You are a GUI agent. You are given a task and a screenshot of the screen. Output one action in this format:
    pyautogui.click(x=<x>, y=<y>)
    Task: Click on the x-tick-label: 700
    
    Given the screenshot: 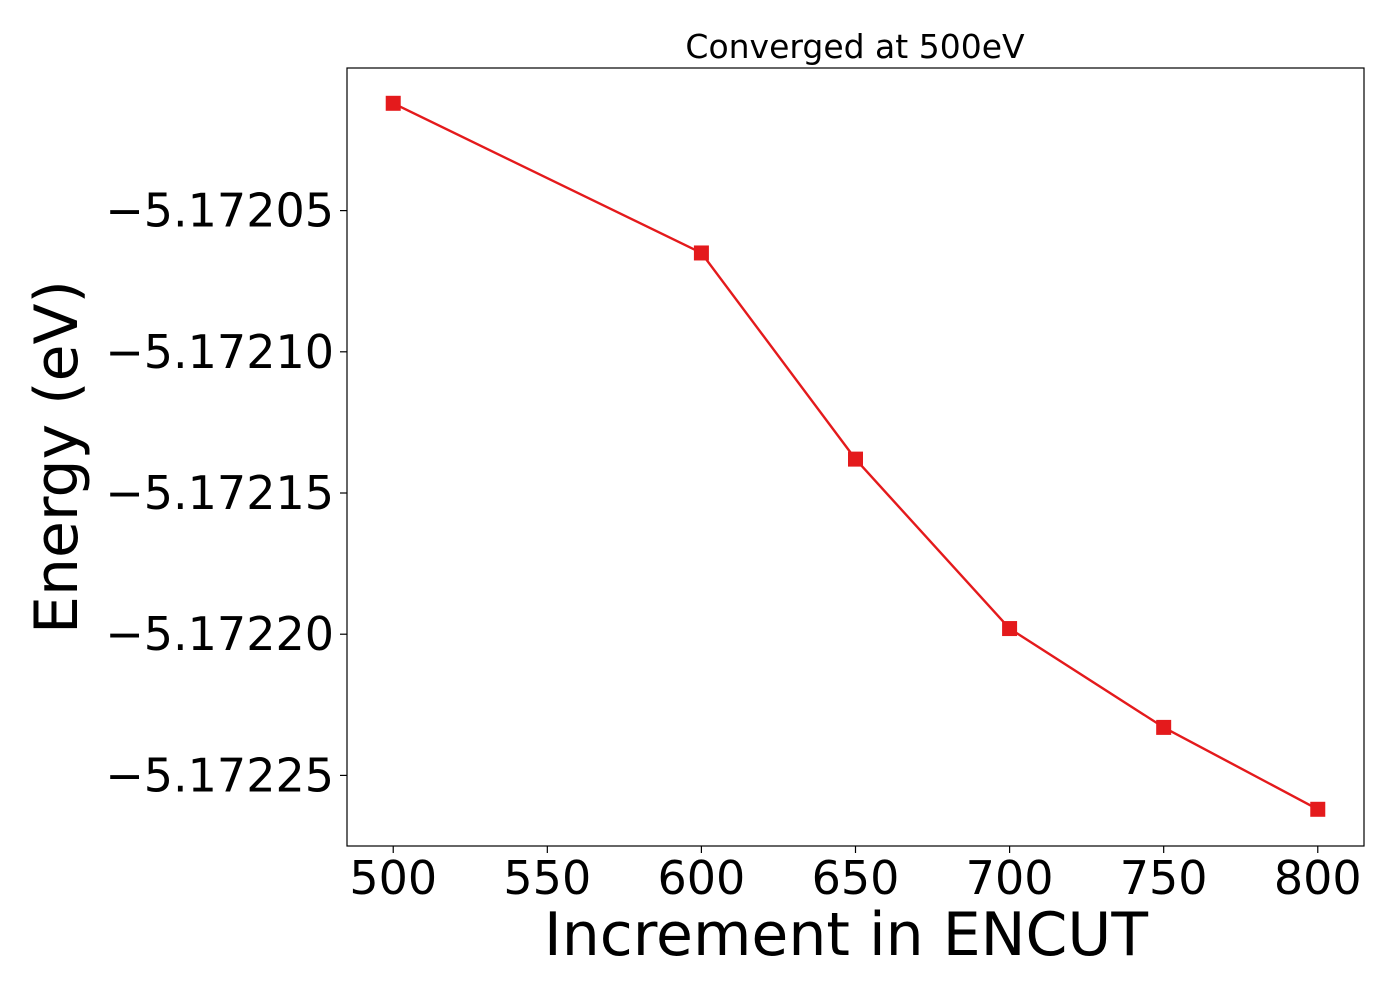 What is the action you would take?
    pyautogui.click(x=1010, y=878)
    